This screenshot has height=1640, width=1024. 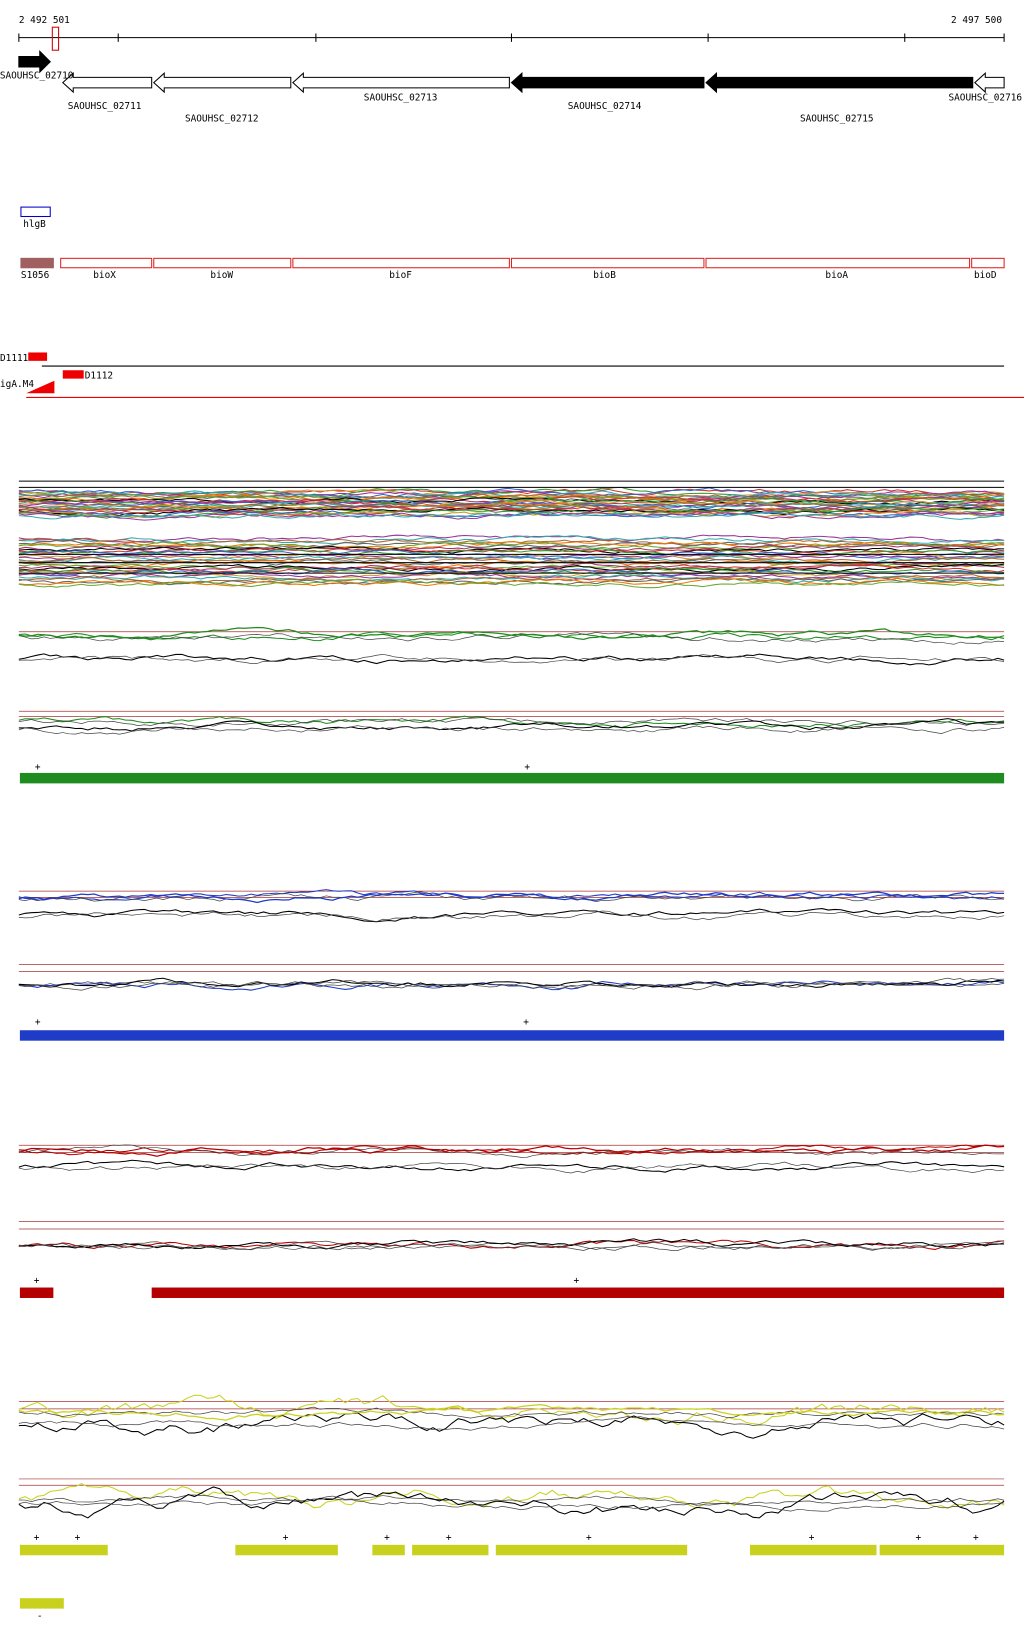 I want to click on gene-label: SAOUHSC_02716, so click(x=985, y=97).